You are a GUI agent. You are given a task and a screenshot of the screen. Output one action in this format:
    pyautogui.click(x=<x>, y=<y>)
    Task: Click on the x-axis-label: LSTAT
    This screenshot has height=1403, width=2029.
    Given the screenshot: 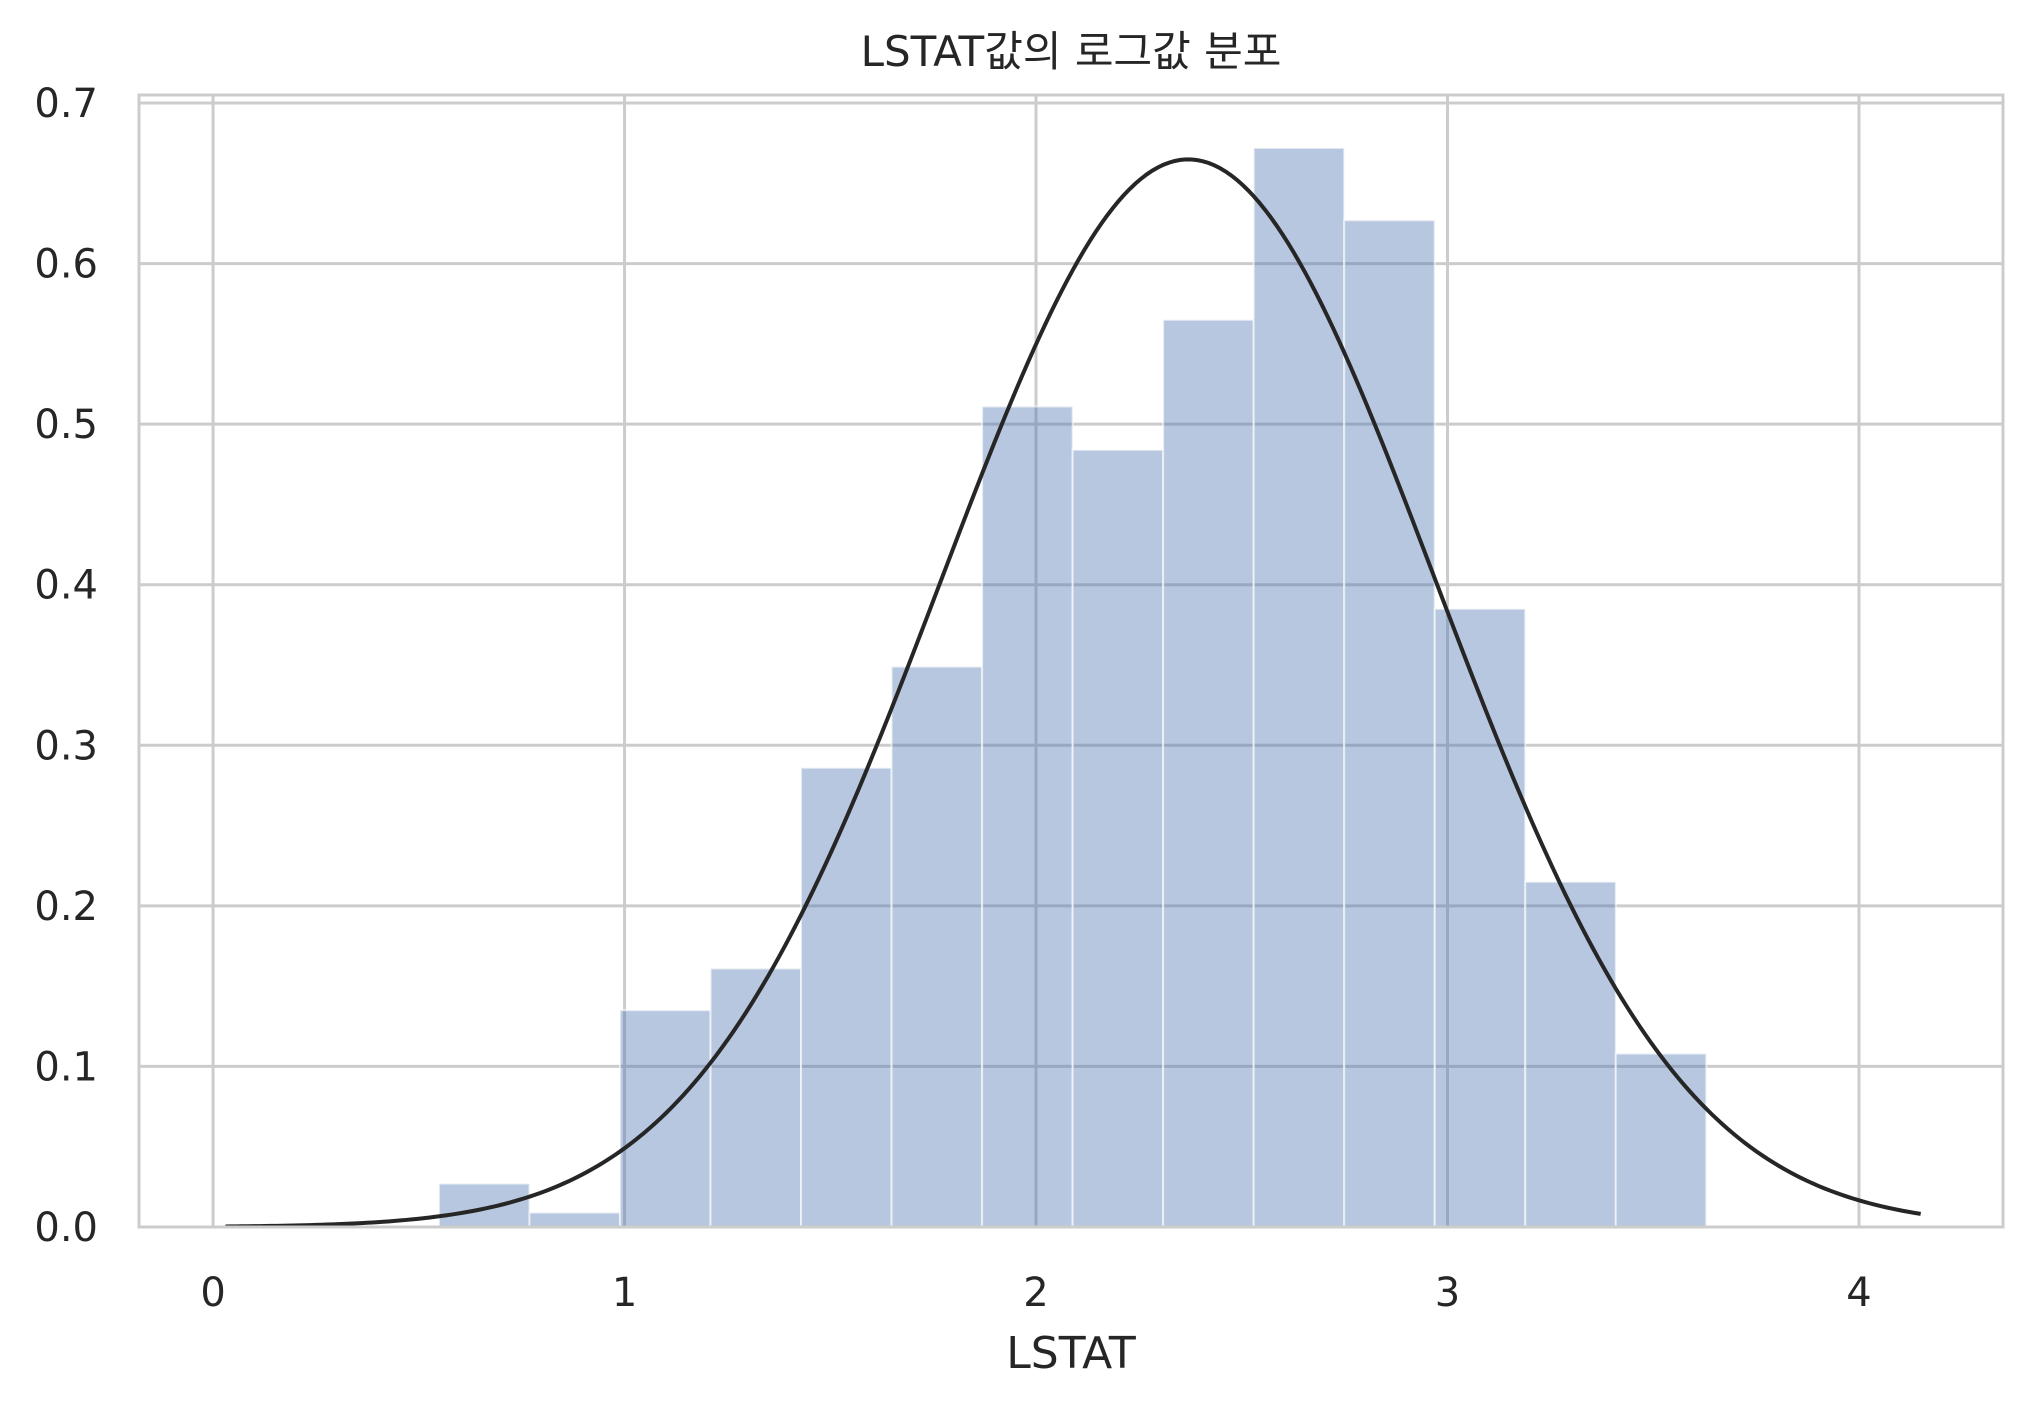 What is the action you would take?
    pyautogui.click(x=1071, y=1353)
    